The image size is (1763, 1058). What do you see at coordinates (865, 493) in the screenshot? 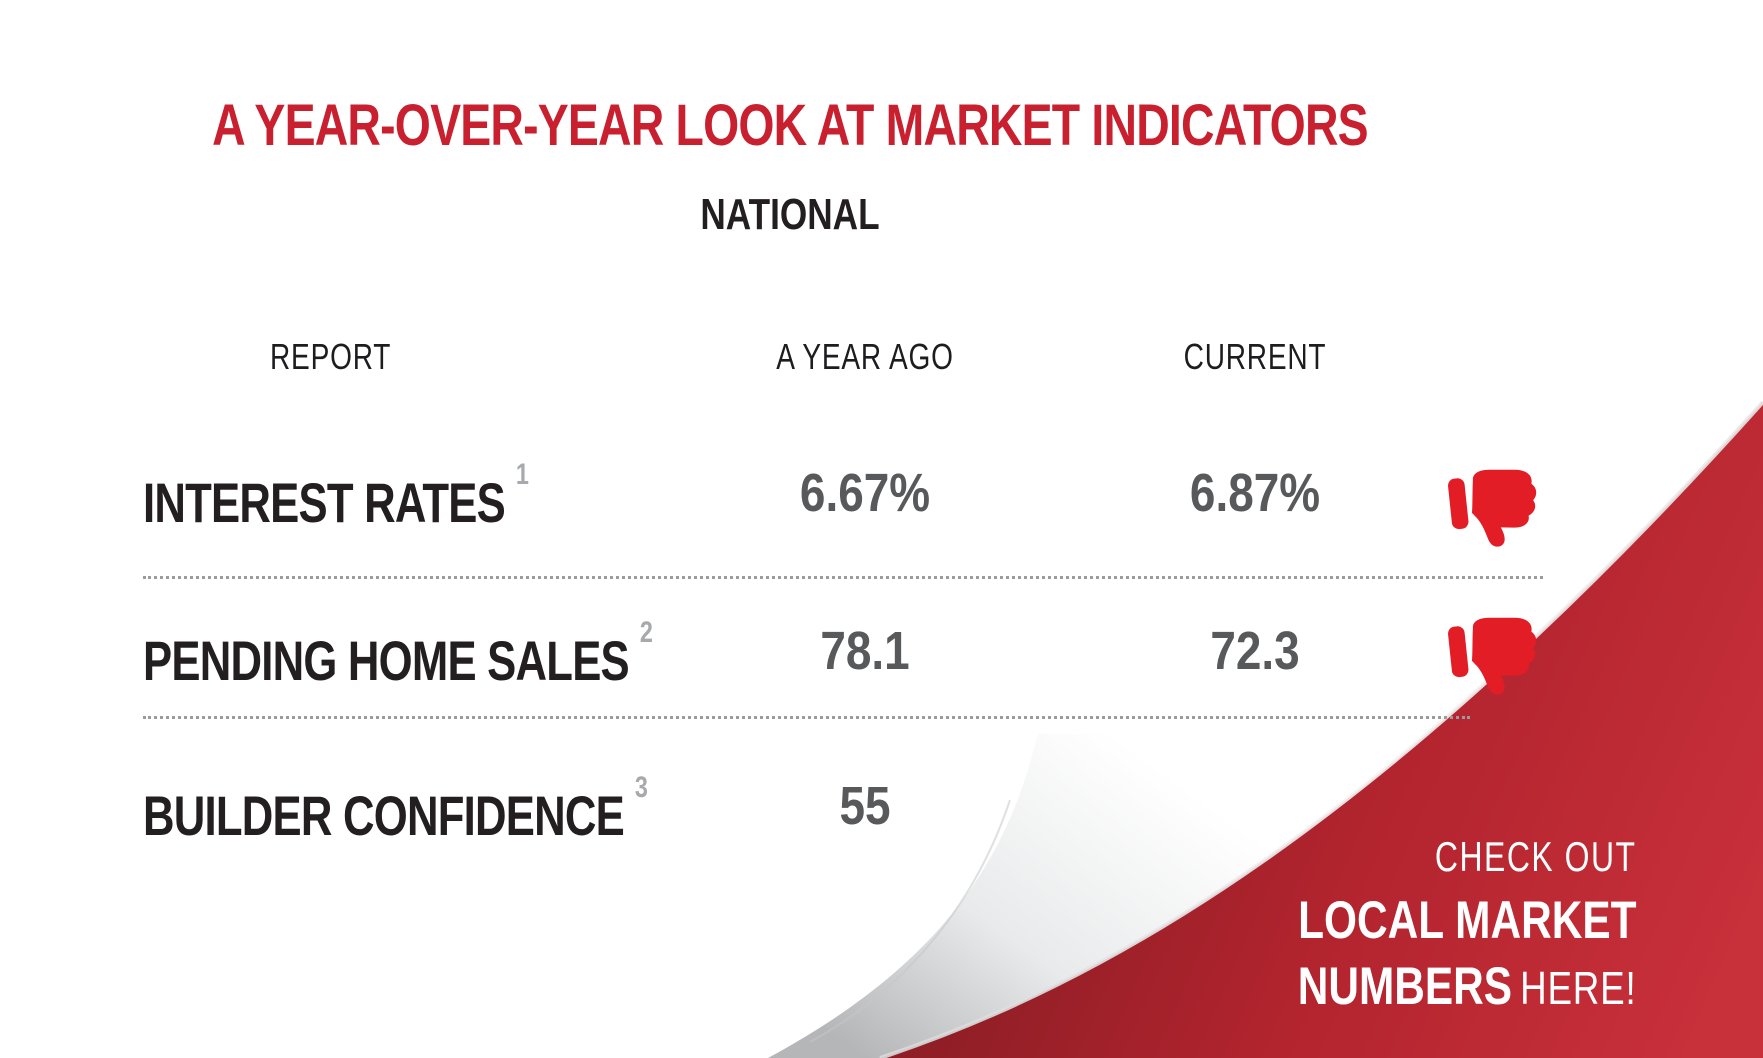
I see `interest-rates-year-ago-value: 6.67%` at bounding box center [865, 493].